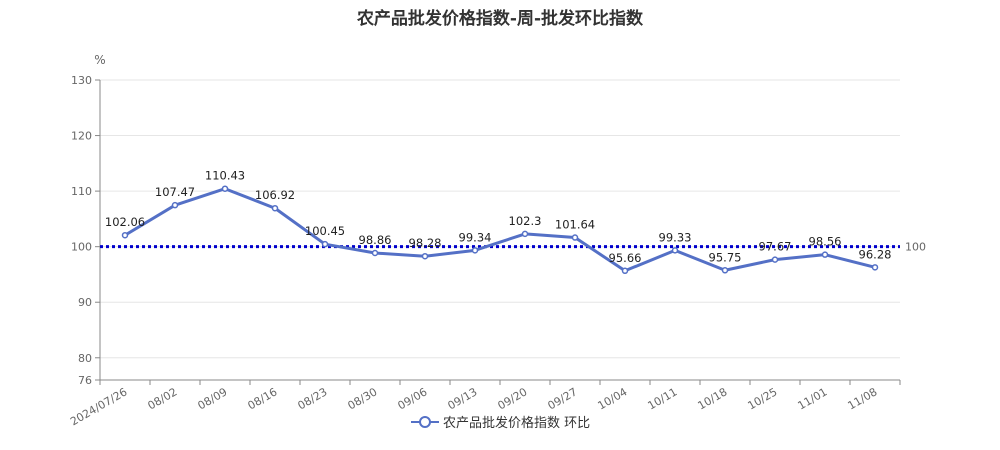 The image size is (1000, 450). Describe the element at coordinates (813, 398) in the screenshot. I see `x-tick-label: 11/01` at that location.